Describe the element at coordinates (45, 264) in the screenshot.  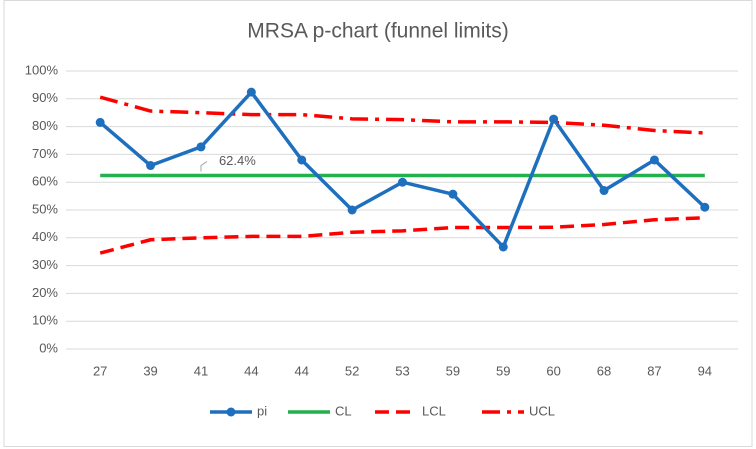
I see `y-tick-label: 30%` at that location.